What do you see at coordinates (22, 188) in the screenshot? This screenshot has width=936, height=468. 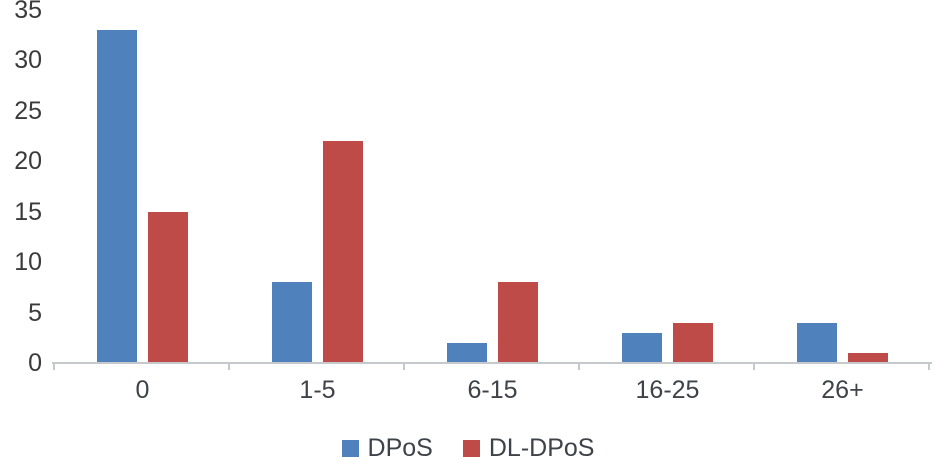 I see `y-axis: 0 5 10 15 20 25 30 35` at bounding box center [22, 188].